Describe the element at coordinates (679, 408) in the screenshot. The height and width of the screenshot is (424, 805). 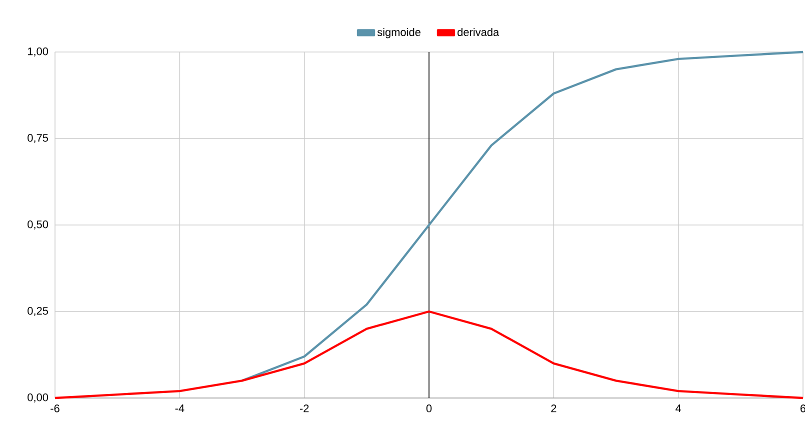
I see `x-tick-label: 4` at that location.